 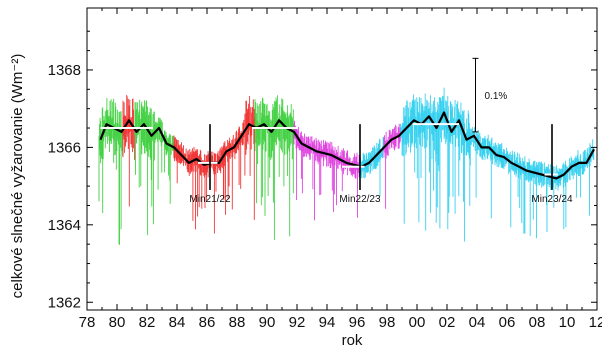 I want to click on x-tick-label: 08, so click(x=537, y=322).